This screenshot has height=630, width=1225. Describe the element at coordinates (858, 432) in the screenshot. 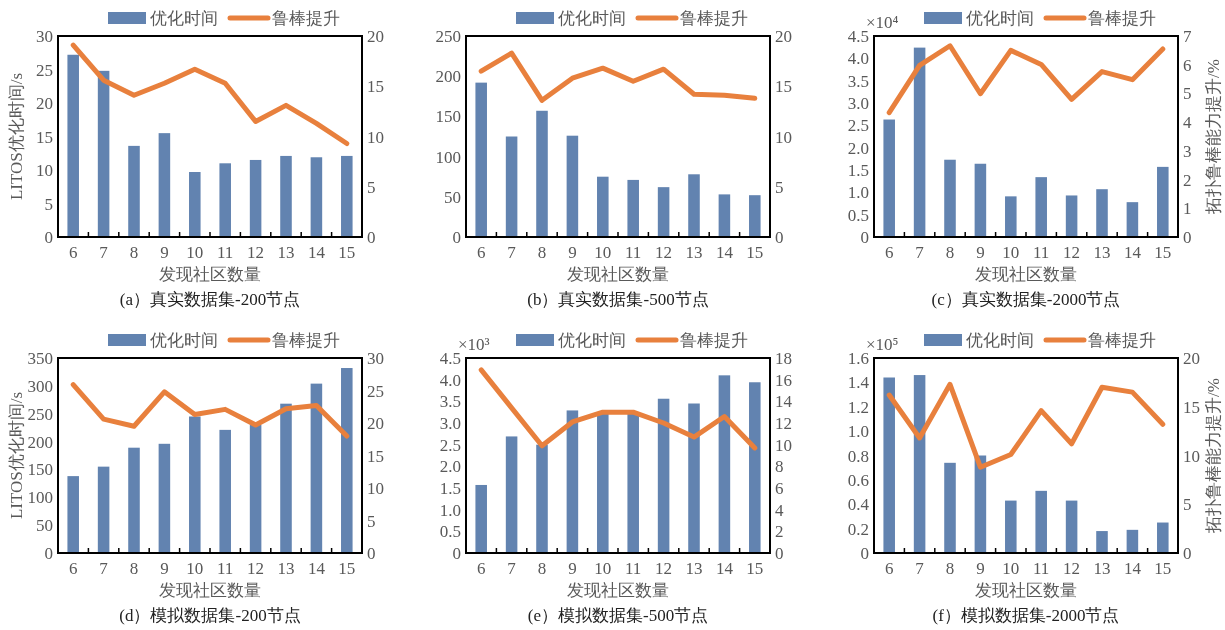

I see `y-tick-label: 1.0` at that location.